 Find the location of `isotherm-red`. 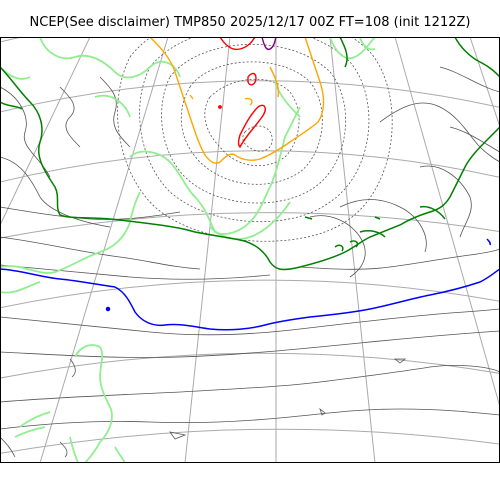

isotherm-red is located at coordinates (242, 93).